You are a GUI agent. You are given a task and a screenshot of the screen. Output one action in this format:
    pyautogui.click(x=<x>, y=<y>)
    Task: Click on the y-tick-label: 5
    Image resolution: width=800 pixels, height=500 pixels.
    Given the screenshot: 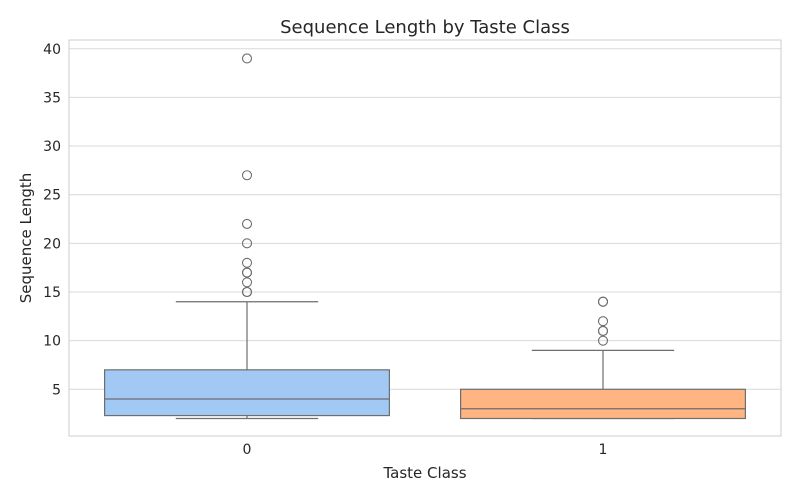 What is the action you would take?
    pyautogui.click(x=56, y=390)
    